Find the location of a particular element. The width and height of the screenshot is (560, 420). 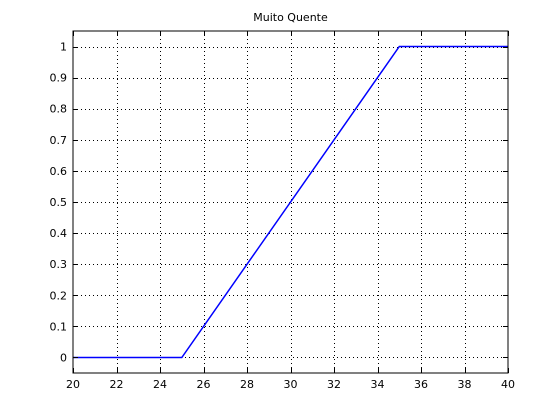

y-tick-label: 0.7 is located at coordinates (59, 140).